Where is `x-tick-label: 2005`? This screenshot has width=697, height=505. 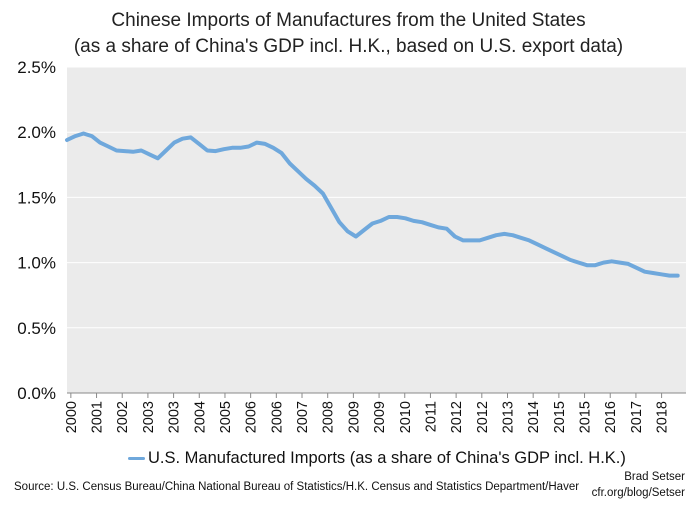 x-tick-label: 2005 is located at coordinates (226, 417).